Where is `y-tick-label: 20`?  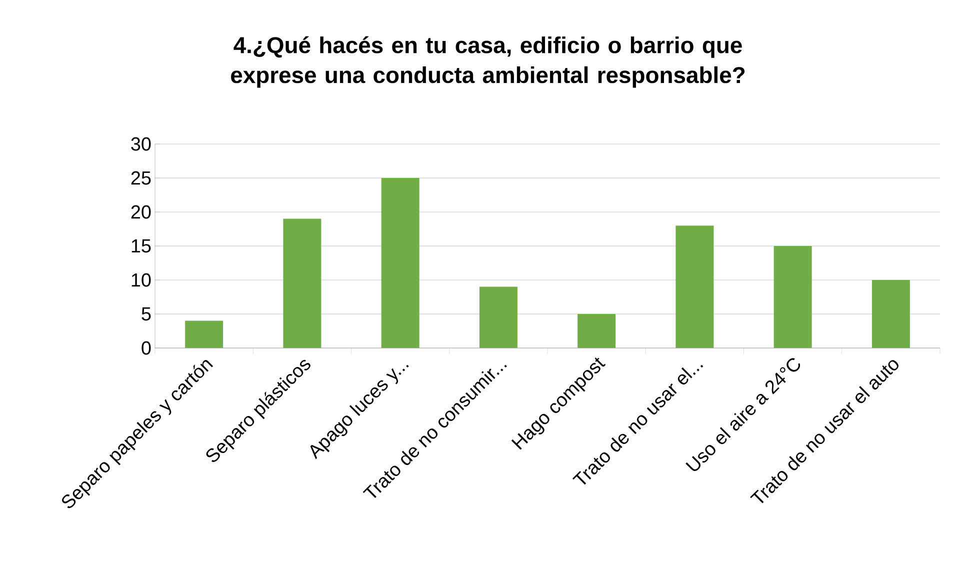 y-tick-label: 20 is located at coordinates (141, 212).